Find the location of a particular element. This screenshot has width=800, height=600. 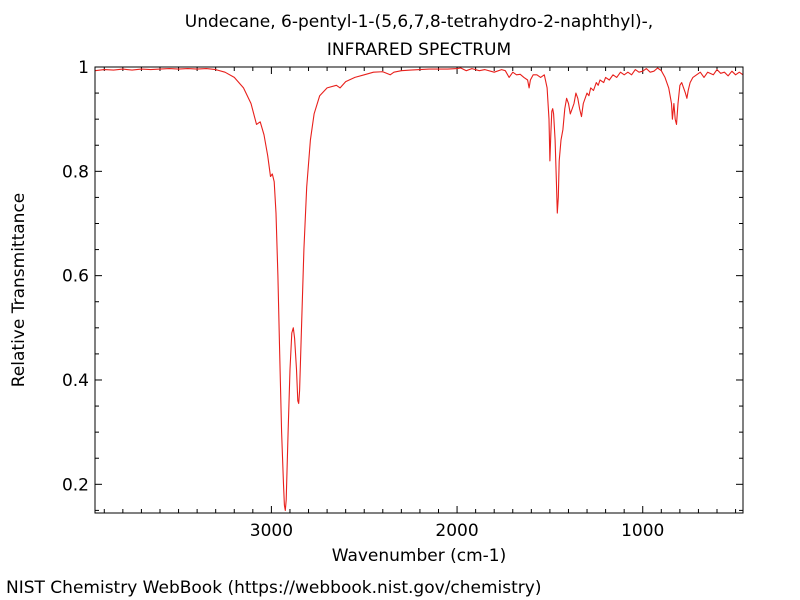

y-tick-label: 0.4 is located at coordinates (75, 381).